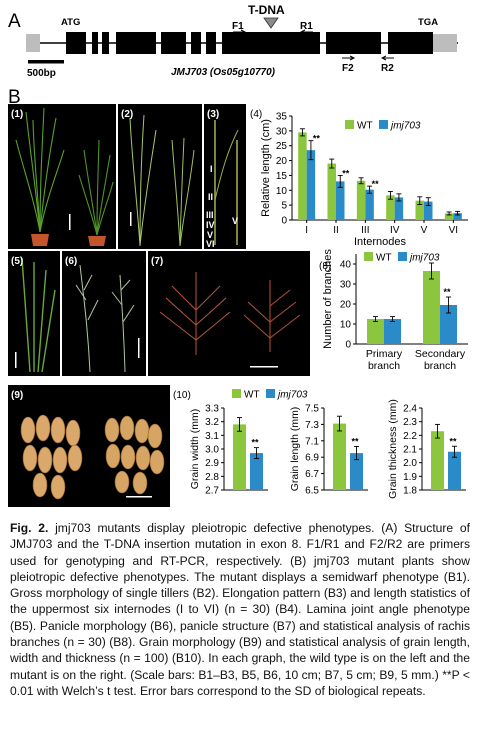 This screenshot has height=742, width=479. Describe the element at coordinates (41, 73) in the screenshot. I see `scale-bar-label: 500bp` at that location.